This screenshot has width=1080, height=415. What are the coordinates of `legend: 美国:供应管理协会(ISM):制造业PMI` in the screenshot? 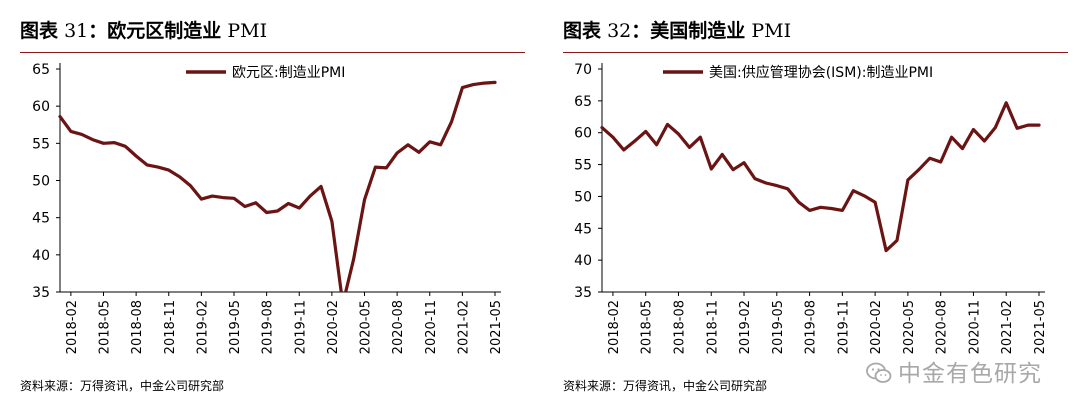 It's located at (798, 72).